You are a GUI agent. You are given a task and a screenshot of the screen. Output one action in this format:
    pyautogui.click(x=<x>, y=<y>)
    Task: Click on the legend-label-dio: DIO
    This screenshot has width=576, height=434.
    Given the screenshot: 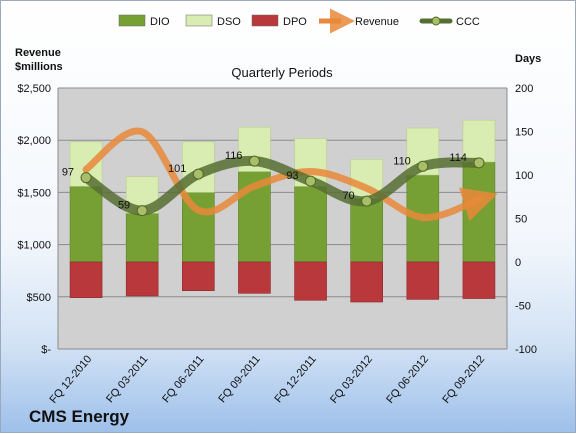 What is the action you would take?
    pyautogui.click(x=160, y=22)
    